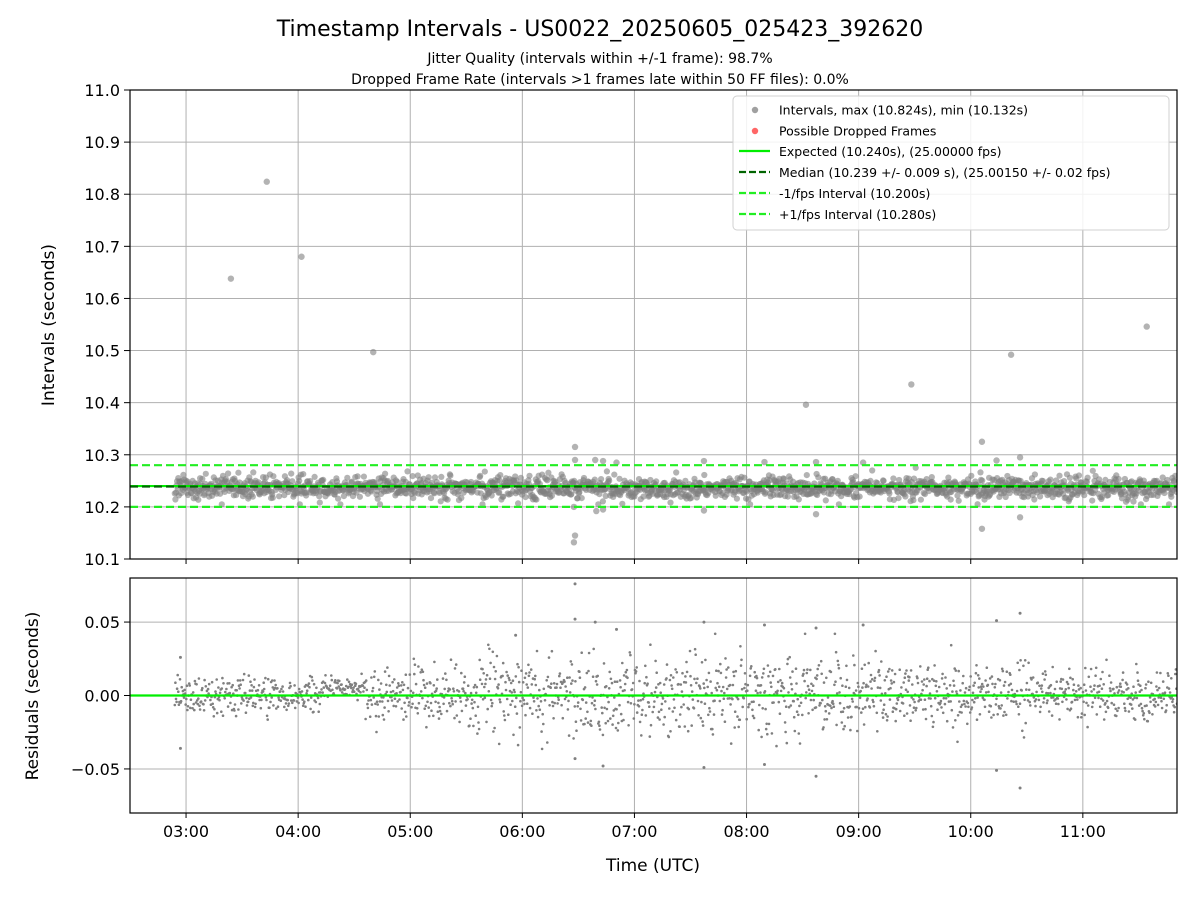  Describe the element at coordinates (653, 486) in the screenshot. I see `intervals-reference-lines` at that location.